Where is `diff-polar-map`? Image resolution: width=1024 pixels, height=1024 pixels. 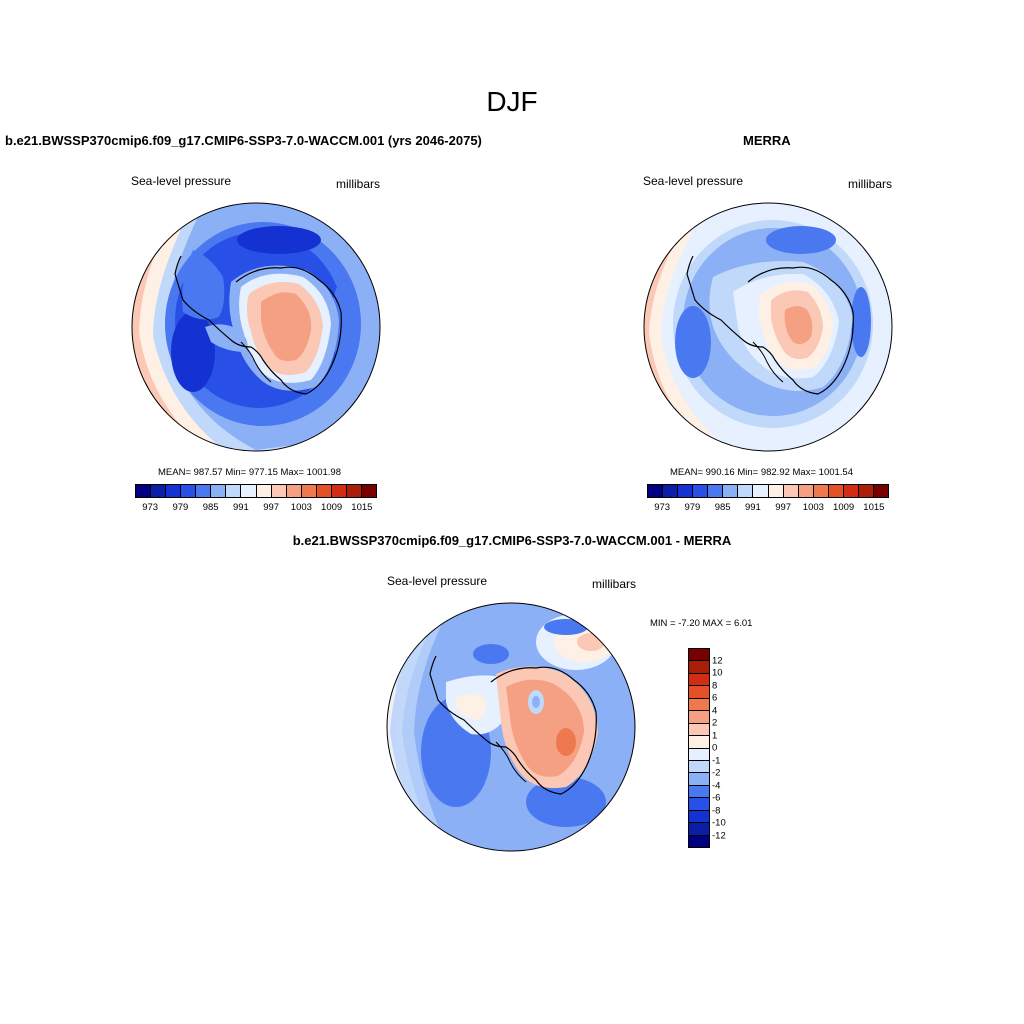
diff-polar-map is located at coordinates (511, 727).